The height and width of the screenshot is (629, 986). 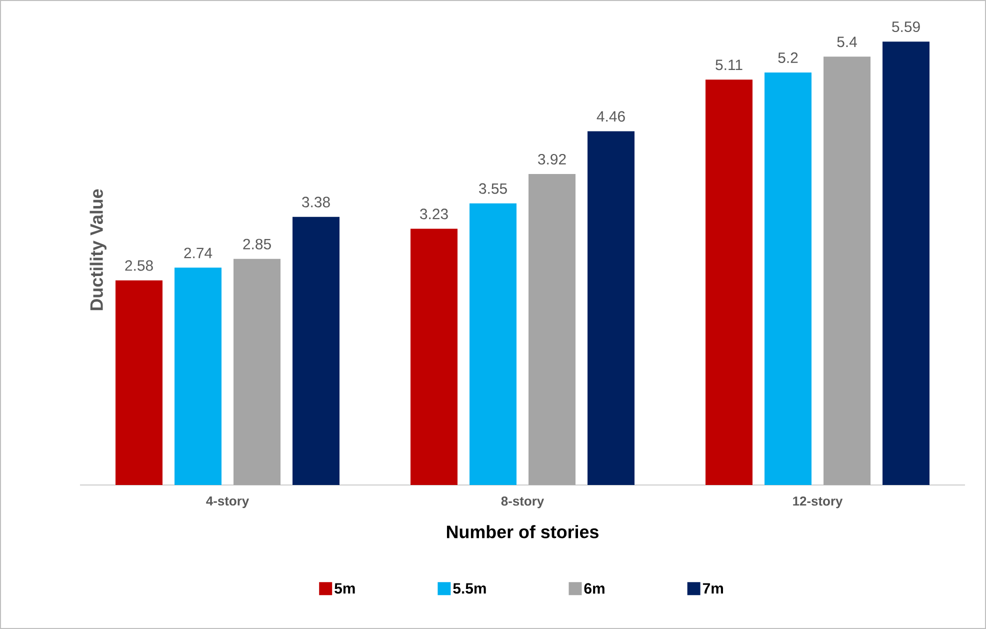 I want to click on data-label: 2.58, so click(x=139, y=265).